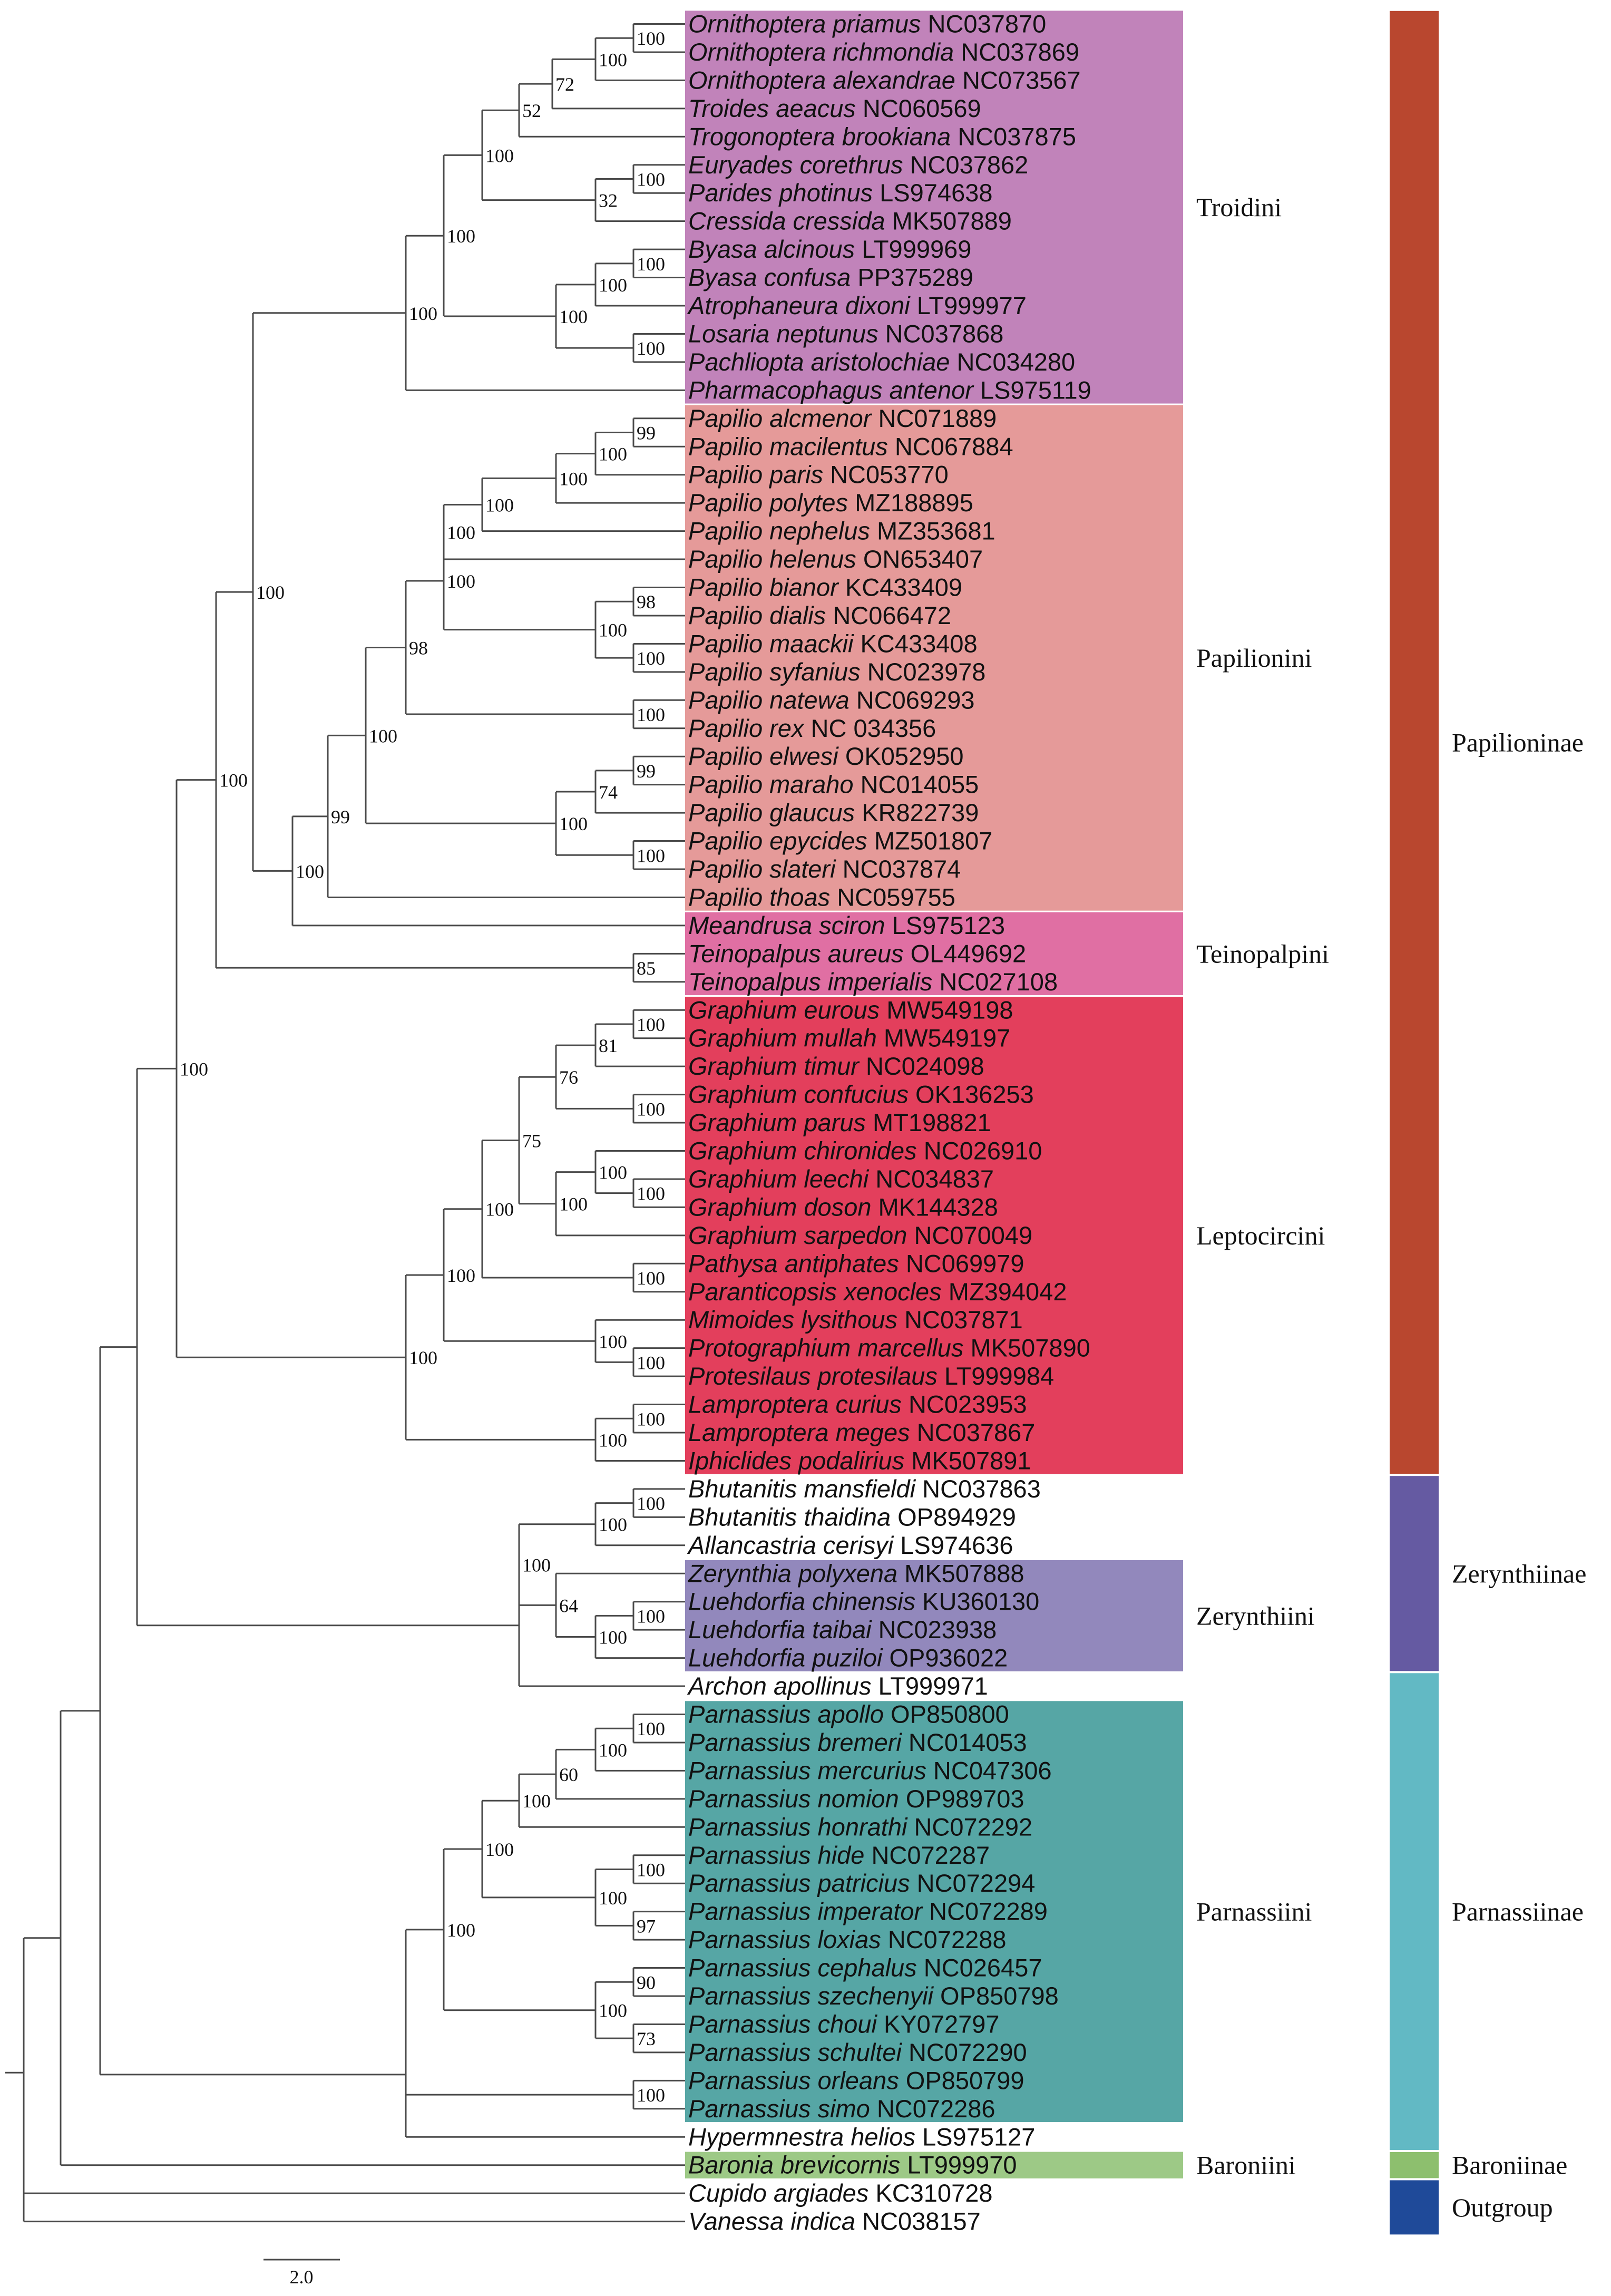  I want to click on tip-genus: Parnassius orleans, so click(793, 2080).